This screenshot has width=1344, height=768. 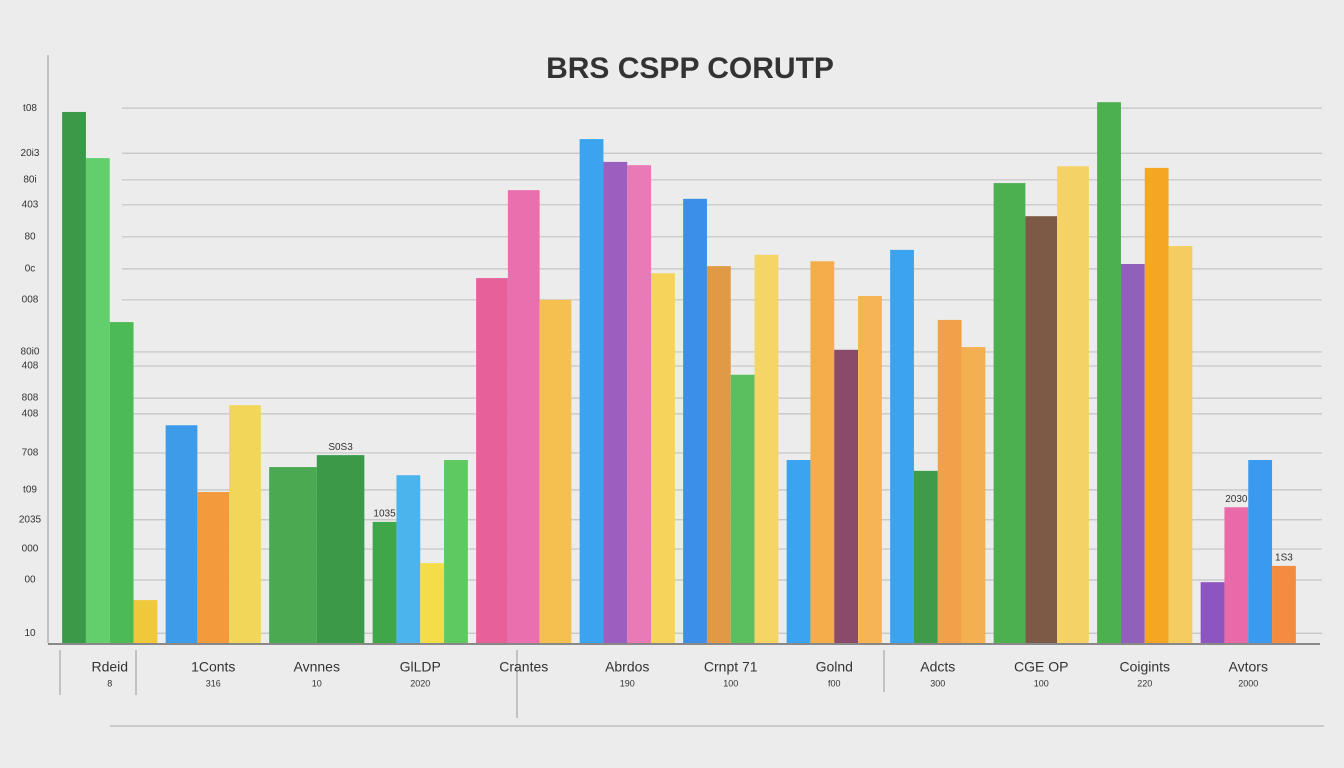 What do you see at coordinates (30, 269) in the screenshot?
I see `y-tick-label: 0c` at bounding box center [30, 269].